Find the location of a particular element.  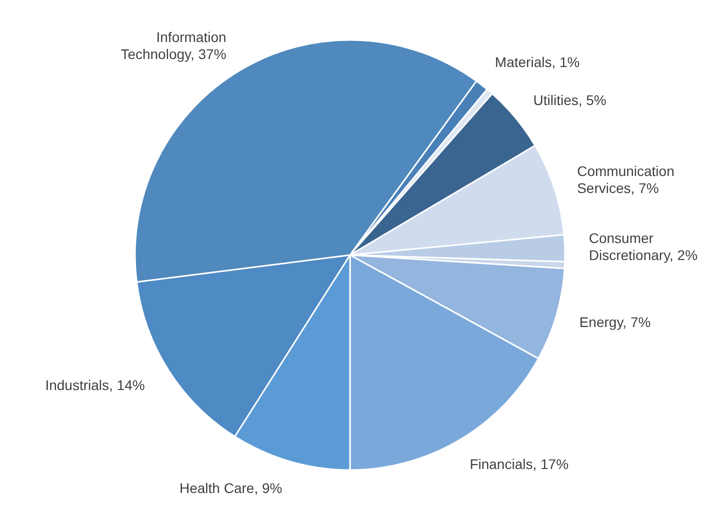

slice-label: Consumer Discretionary, 2% is located at coordinates (643, 247).